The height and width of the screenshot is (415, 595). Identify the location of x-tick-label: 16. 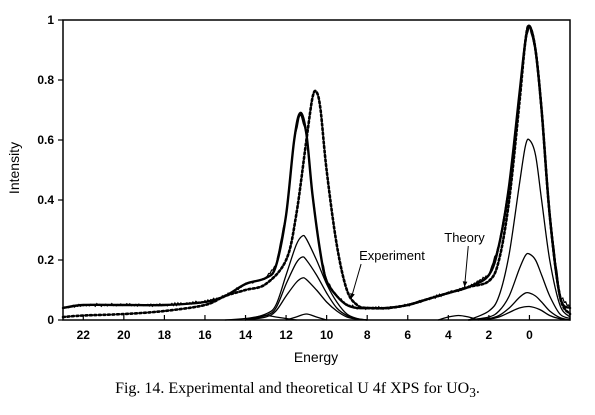
(205, 335).